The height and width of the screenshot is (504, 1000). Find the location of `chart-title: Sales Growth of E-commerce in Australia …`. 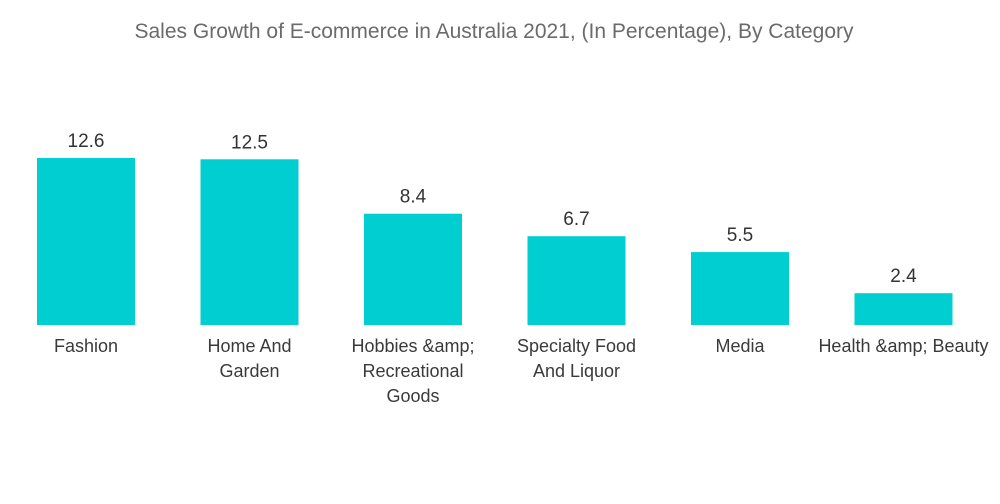

chart-title: Sales Growth of E-commerce in Australia … is located at coordinates (494, 31).